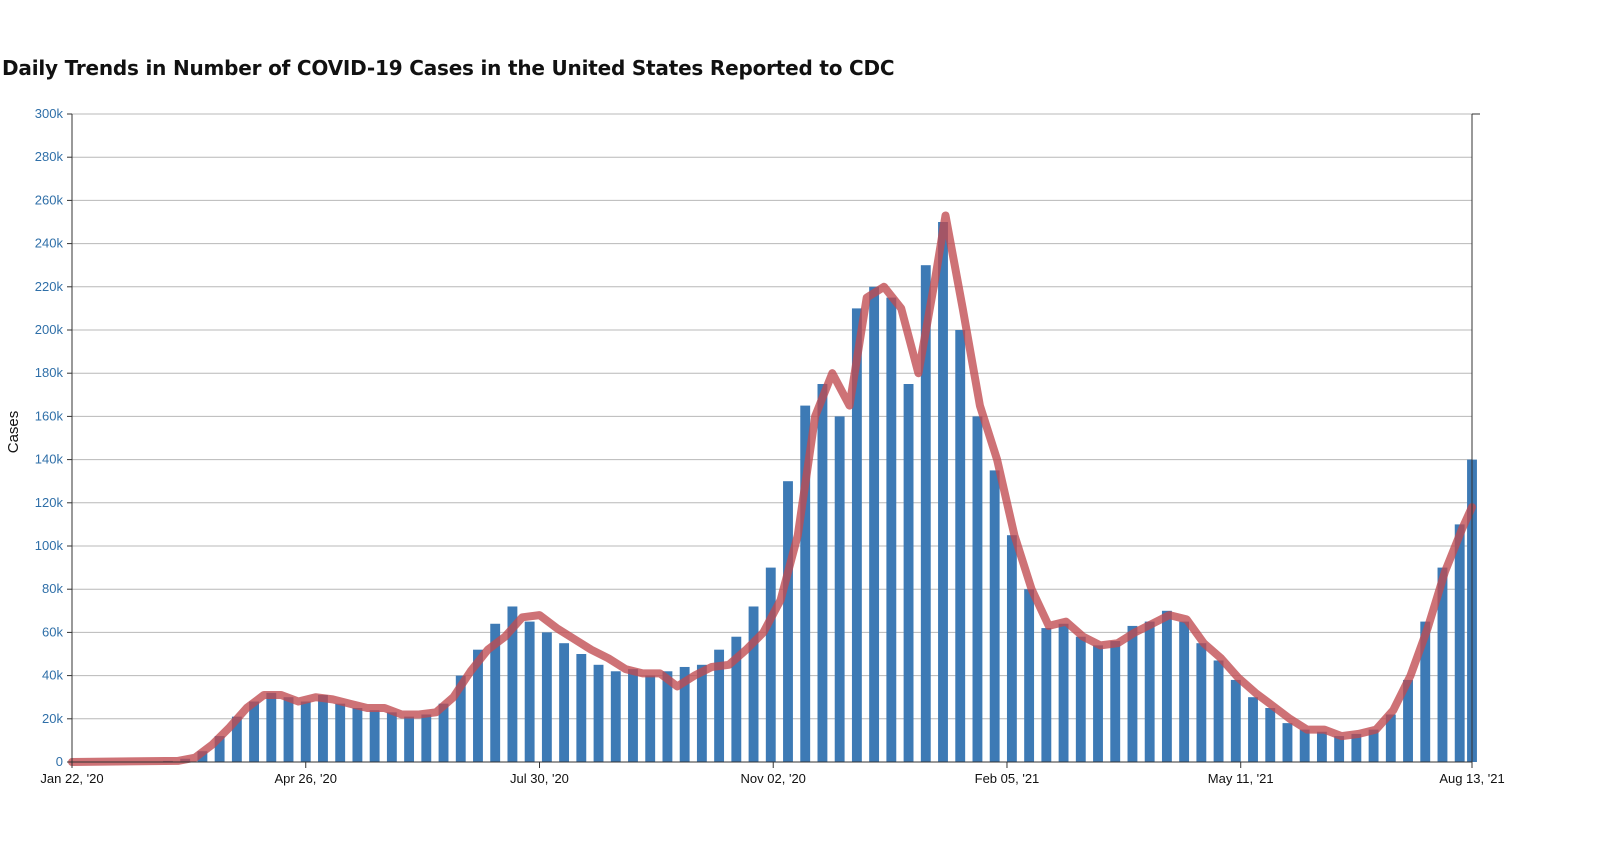 Image resolution: width=1600 pixels, height=849 pixels. I want to click on x-tick-label: Feb 05, '21, so click(1007, 778).